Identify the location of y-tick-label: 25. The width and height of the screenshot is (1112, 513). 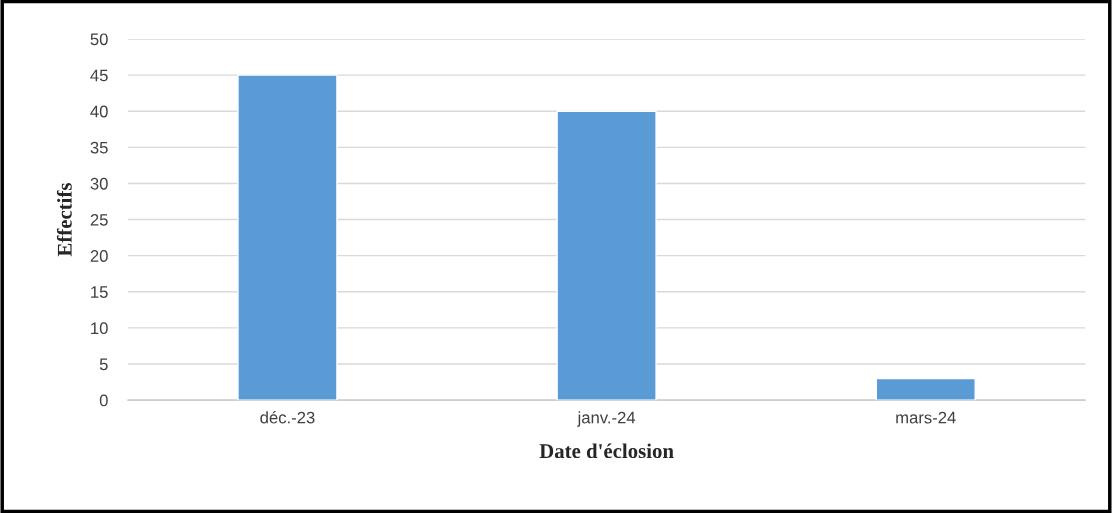
(99, 219).